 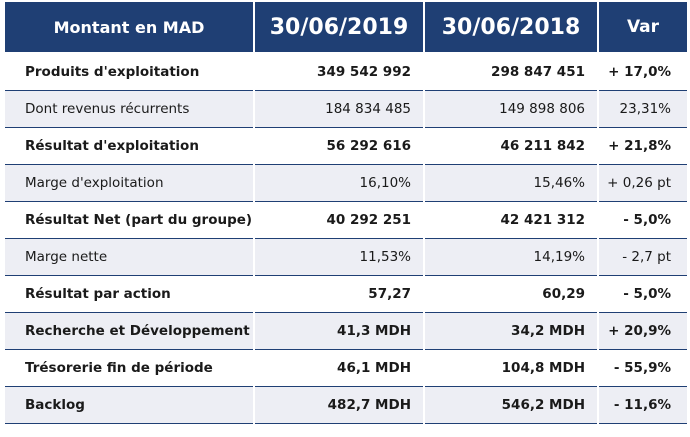 What do you see at coordinates (339, 72) in the screenshot?
I see `value-2019: 349 542 992` at bounding box center [339, 72].